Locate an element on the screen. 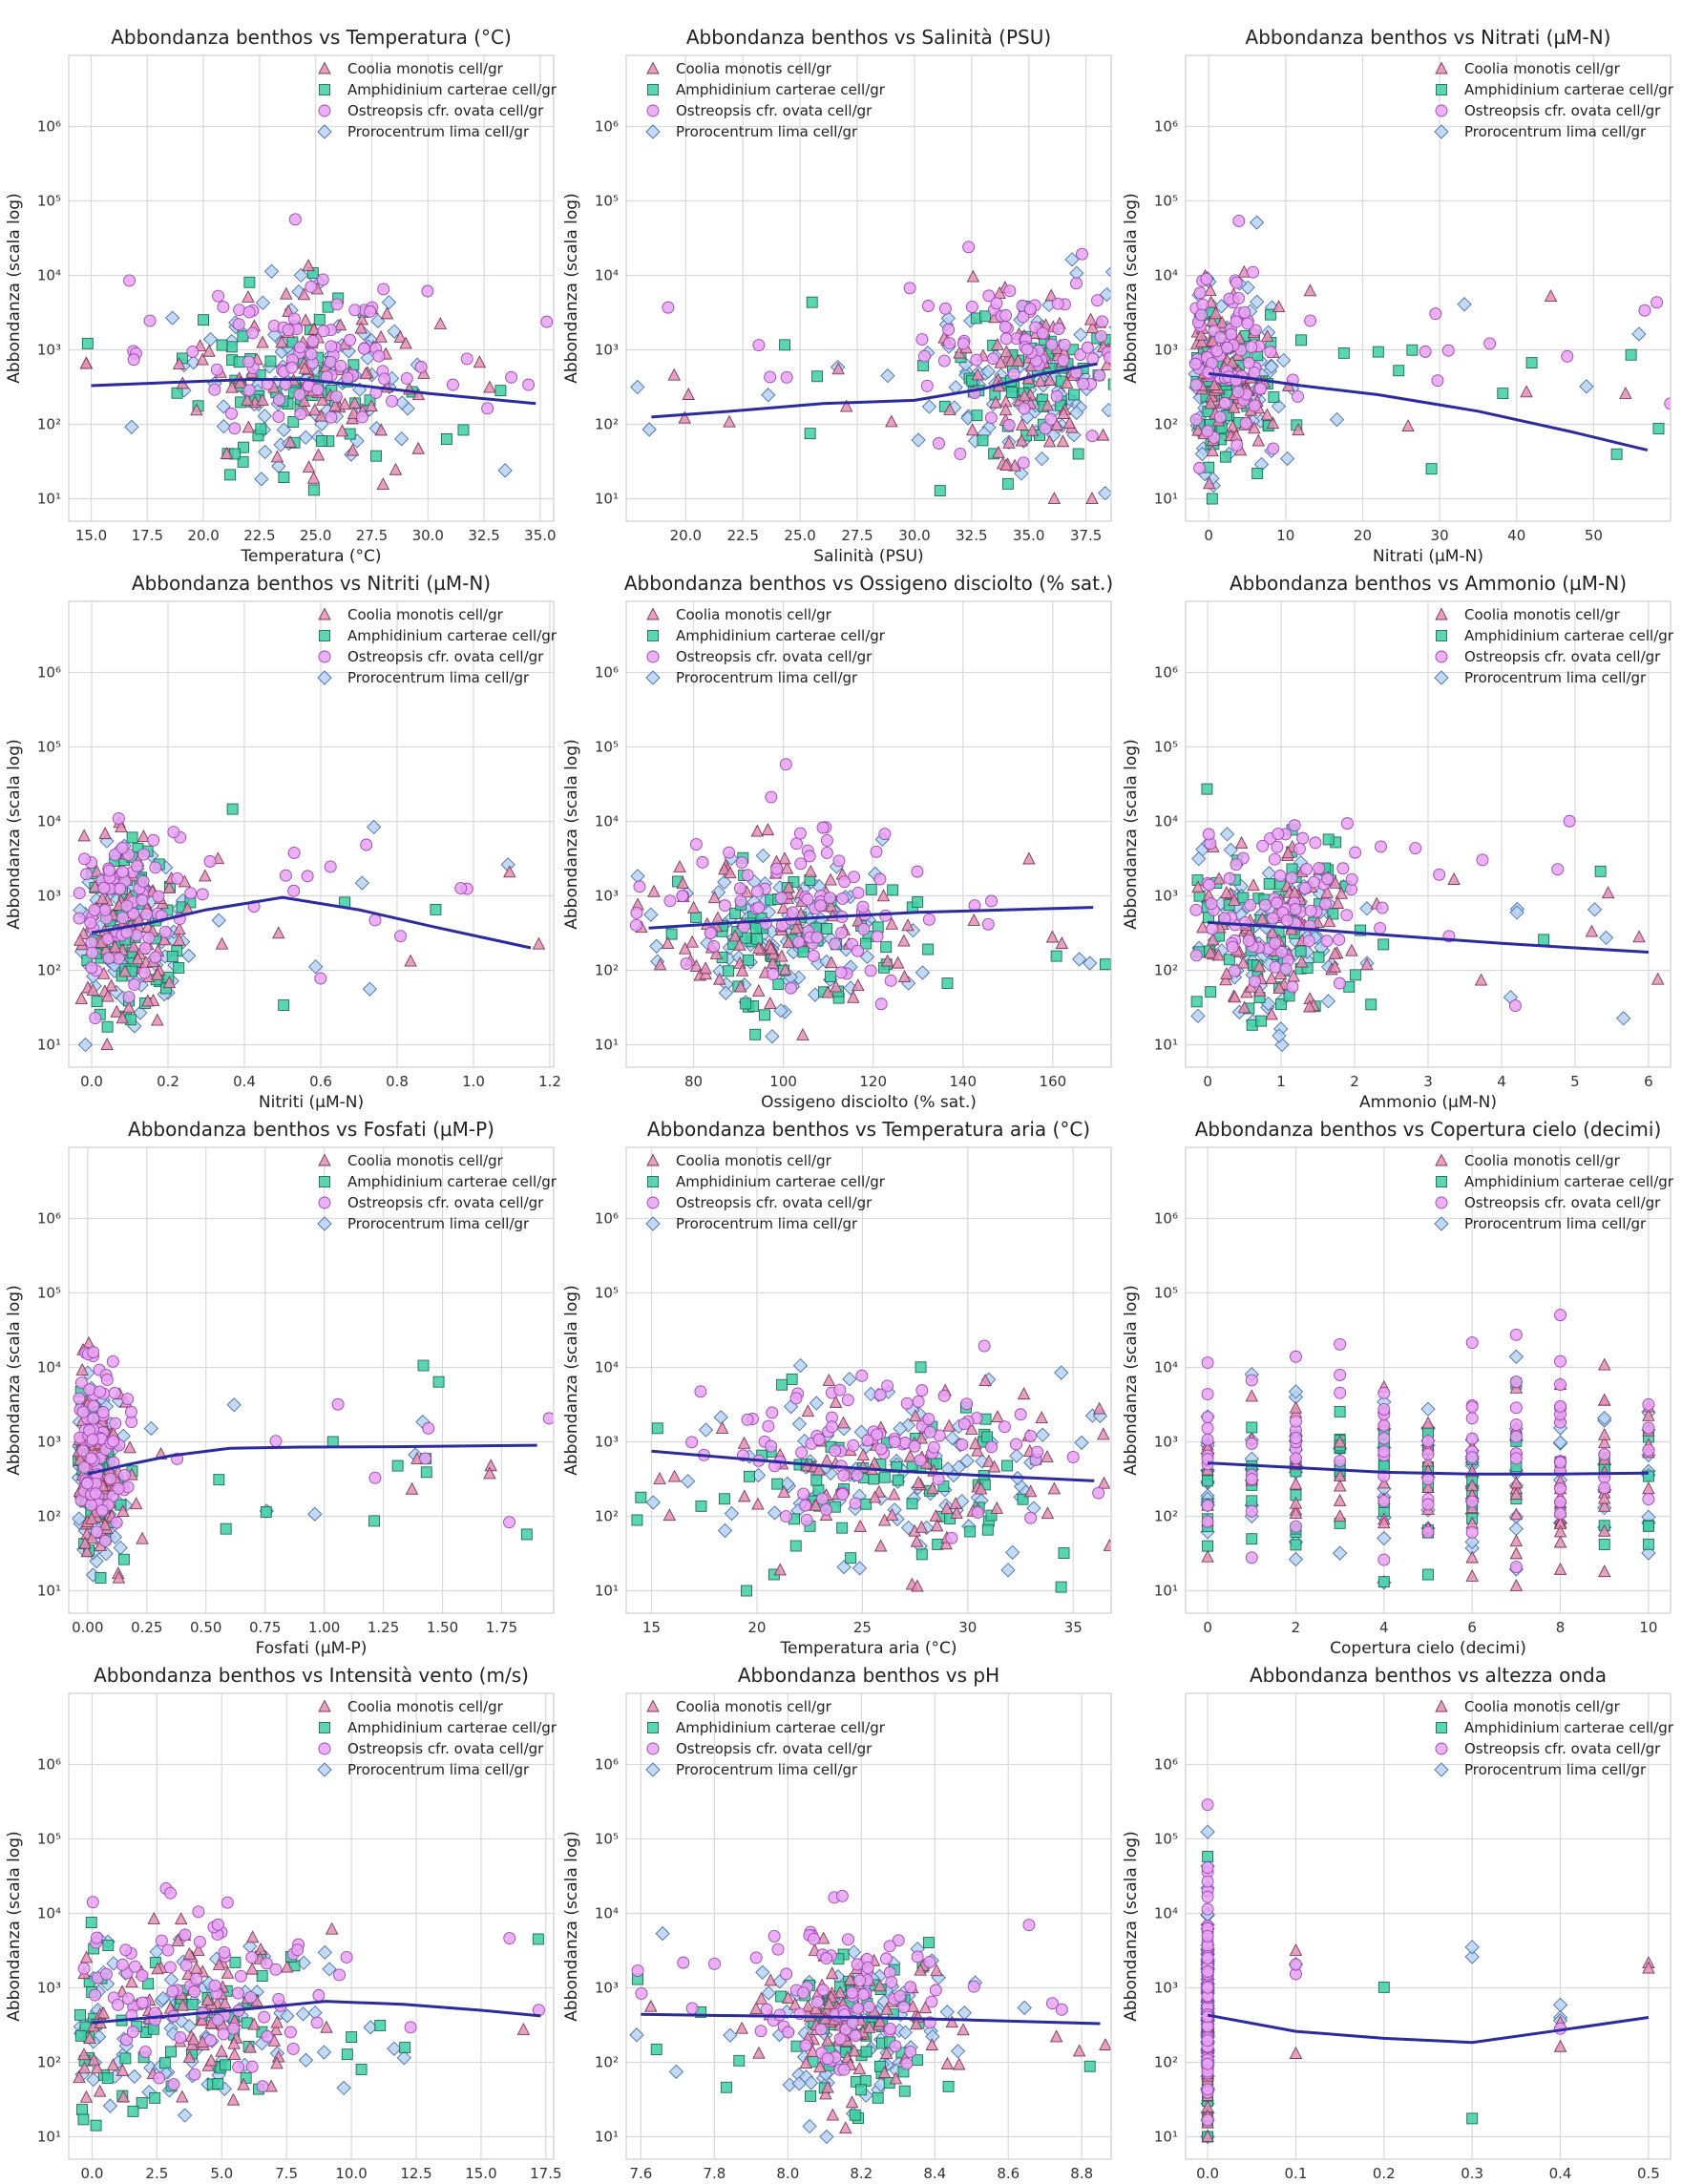 This screenshot has width=1703, height=2184. y-axis-label: Abbondanza (scala log) is located at coordinates (1131, 834).